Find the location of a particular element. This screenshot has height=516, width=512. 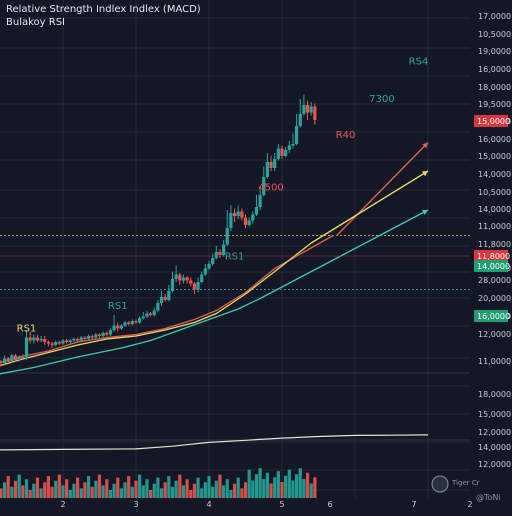

trend-arrowhead is located at coordinates (425, 174).